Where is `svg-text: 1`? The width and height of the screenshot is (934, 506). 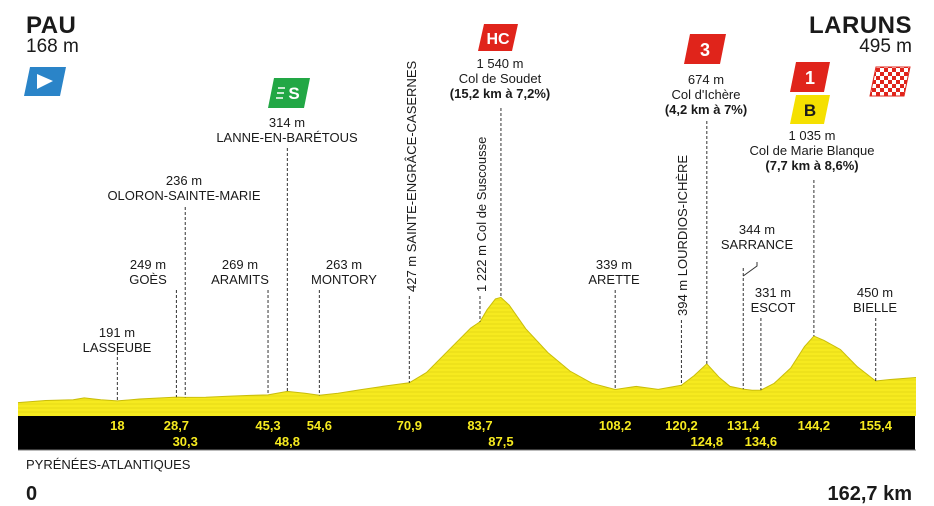
svg-text: 1 is located at coordinates (810, 78).